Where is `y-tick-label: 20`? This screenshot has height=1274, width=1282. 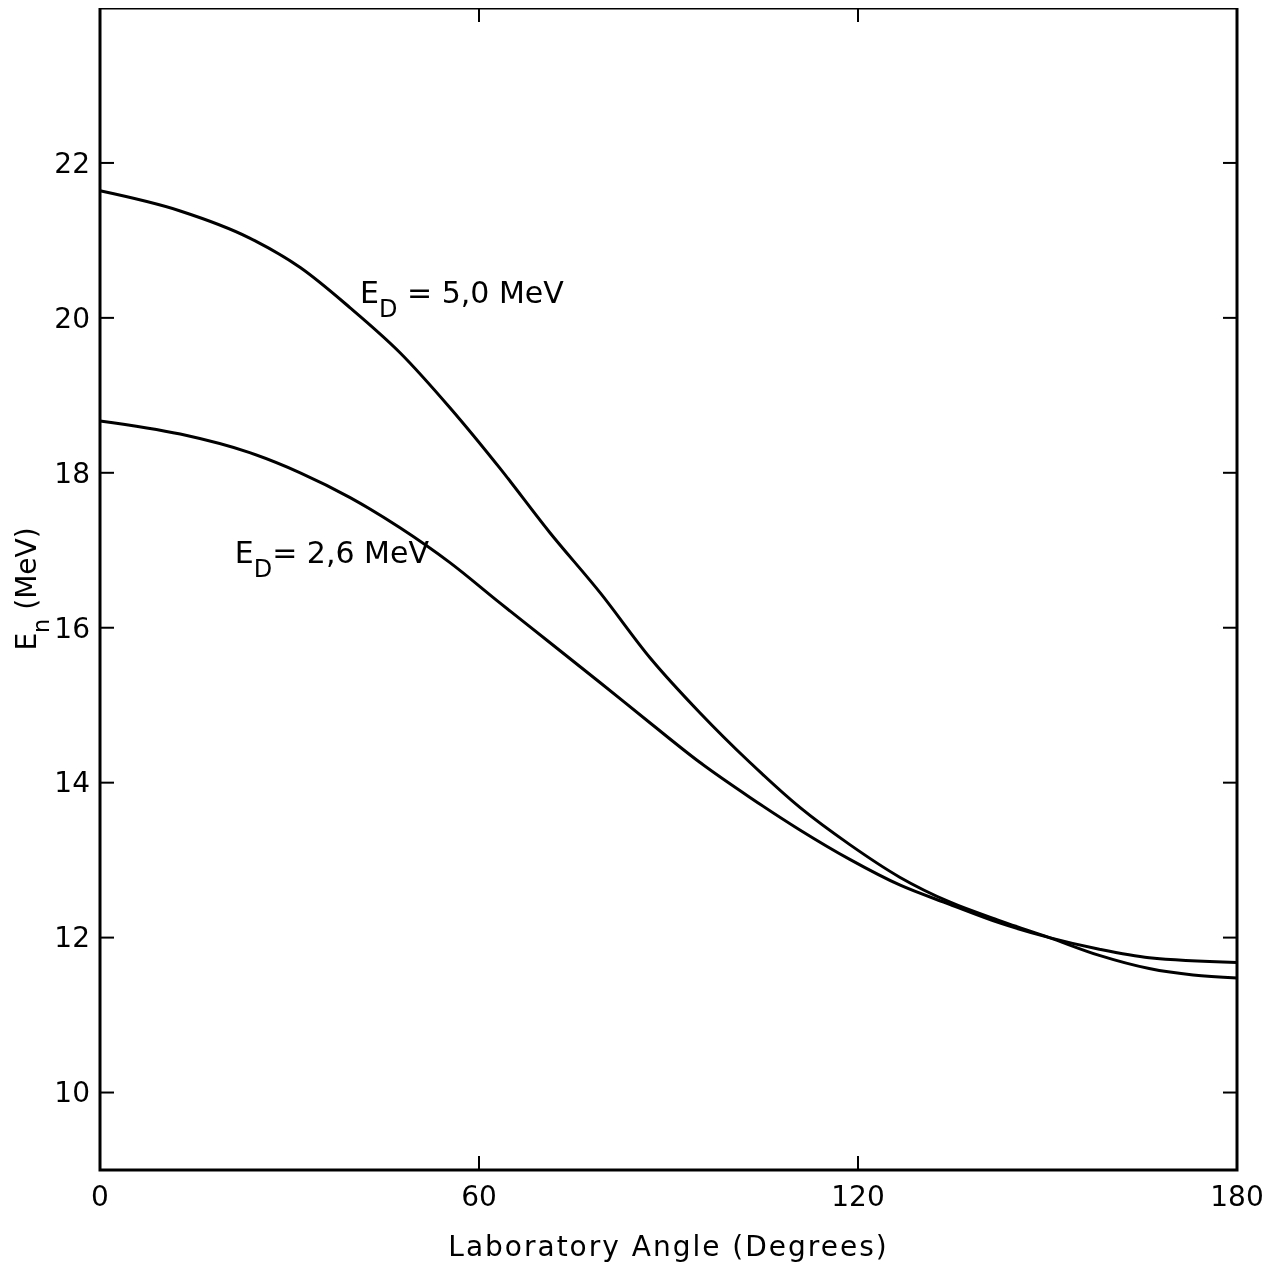
y-tick-label: 20 is located at coordinates (72, 318).